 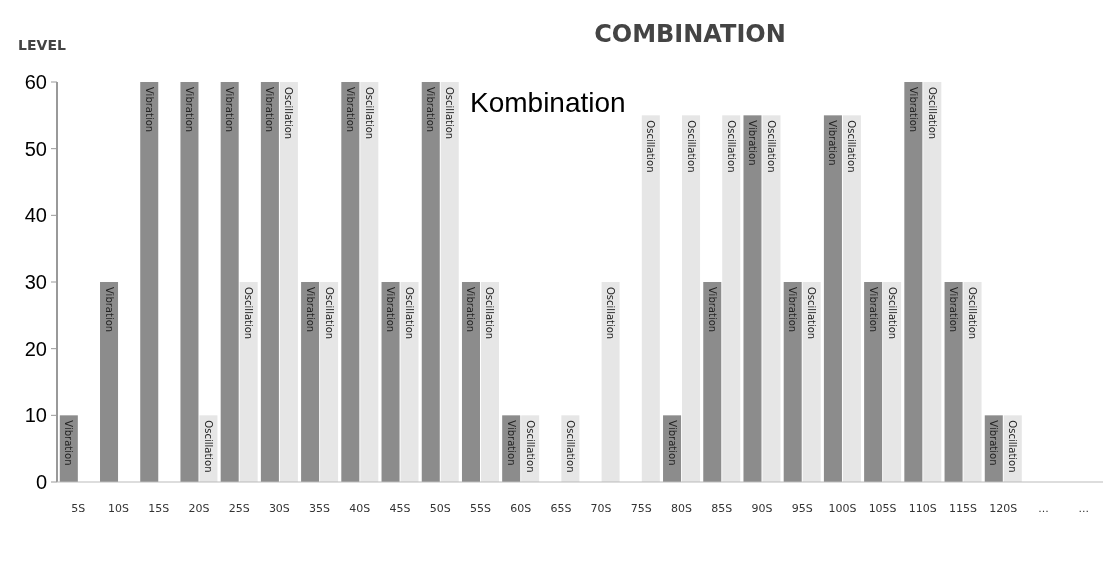 I want to click on y-tick-label: 30, so click(x=35, y=282).